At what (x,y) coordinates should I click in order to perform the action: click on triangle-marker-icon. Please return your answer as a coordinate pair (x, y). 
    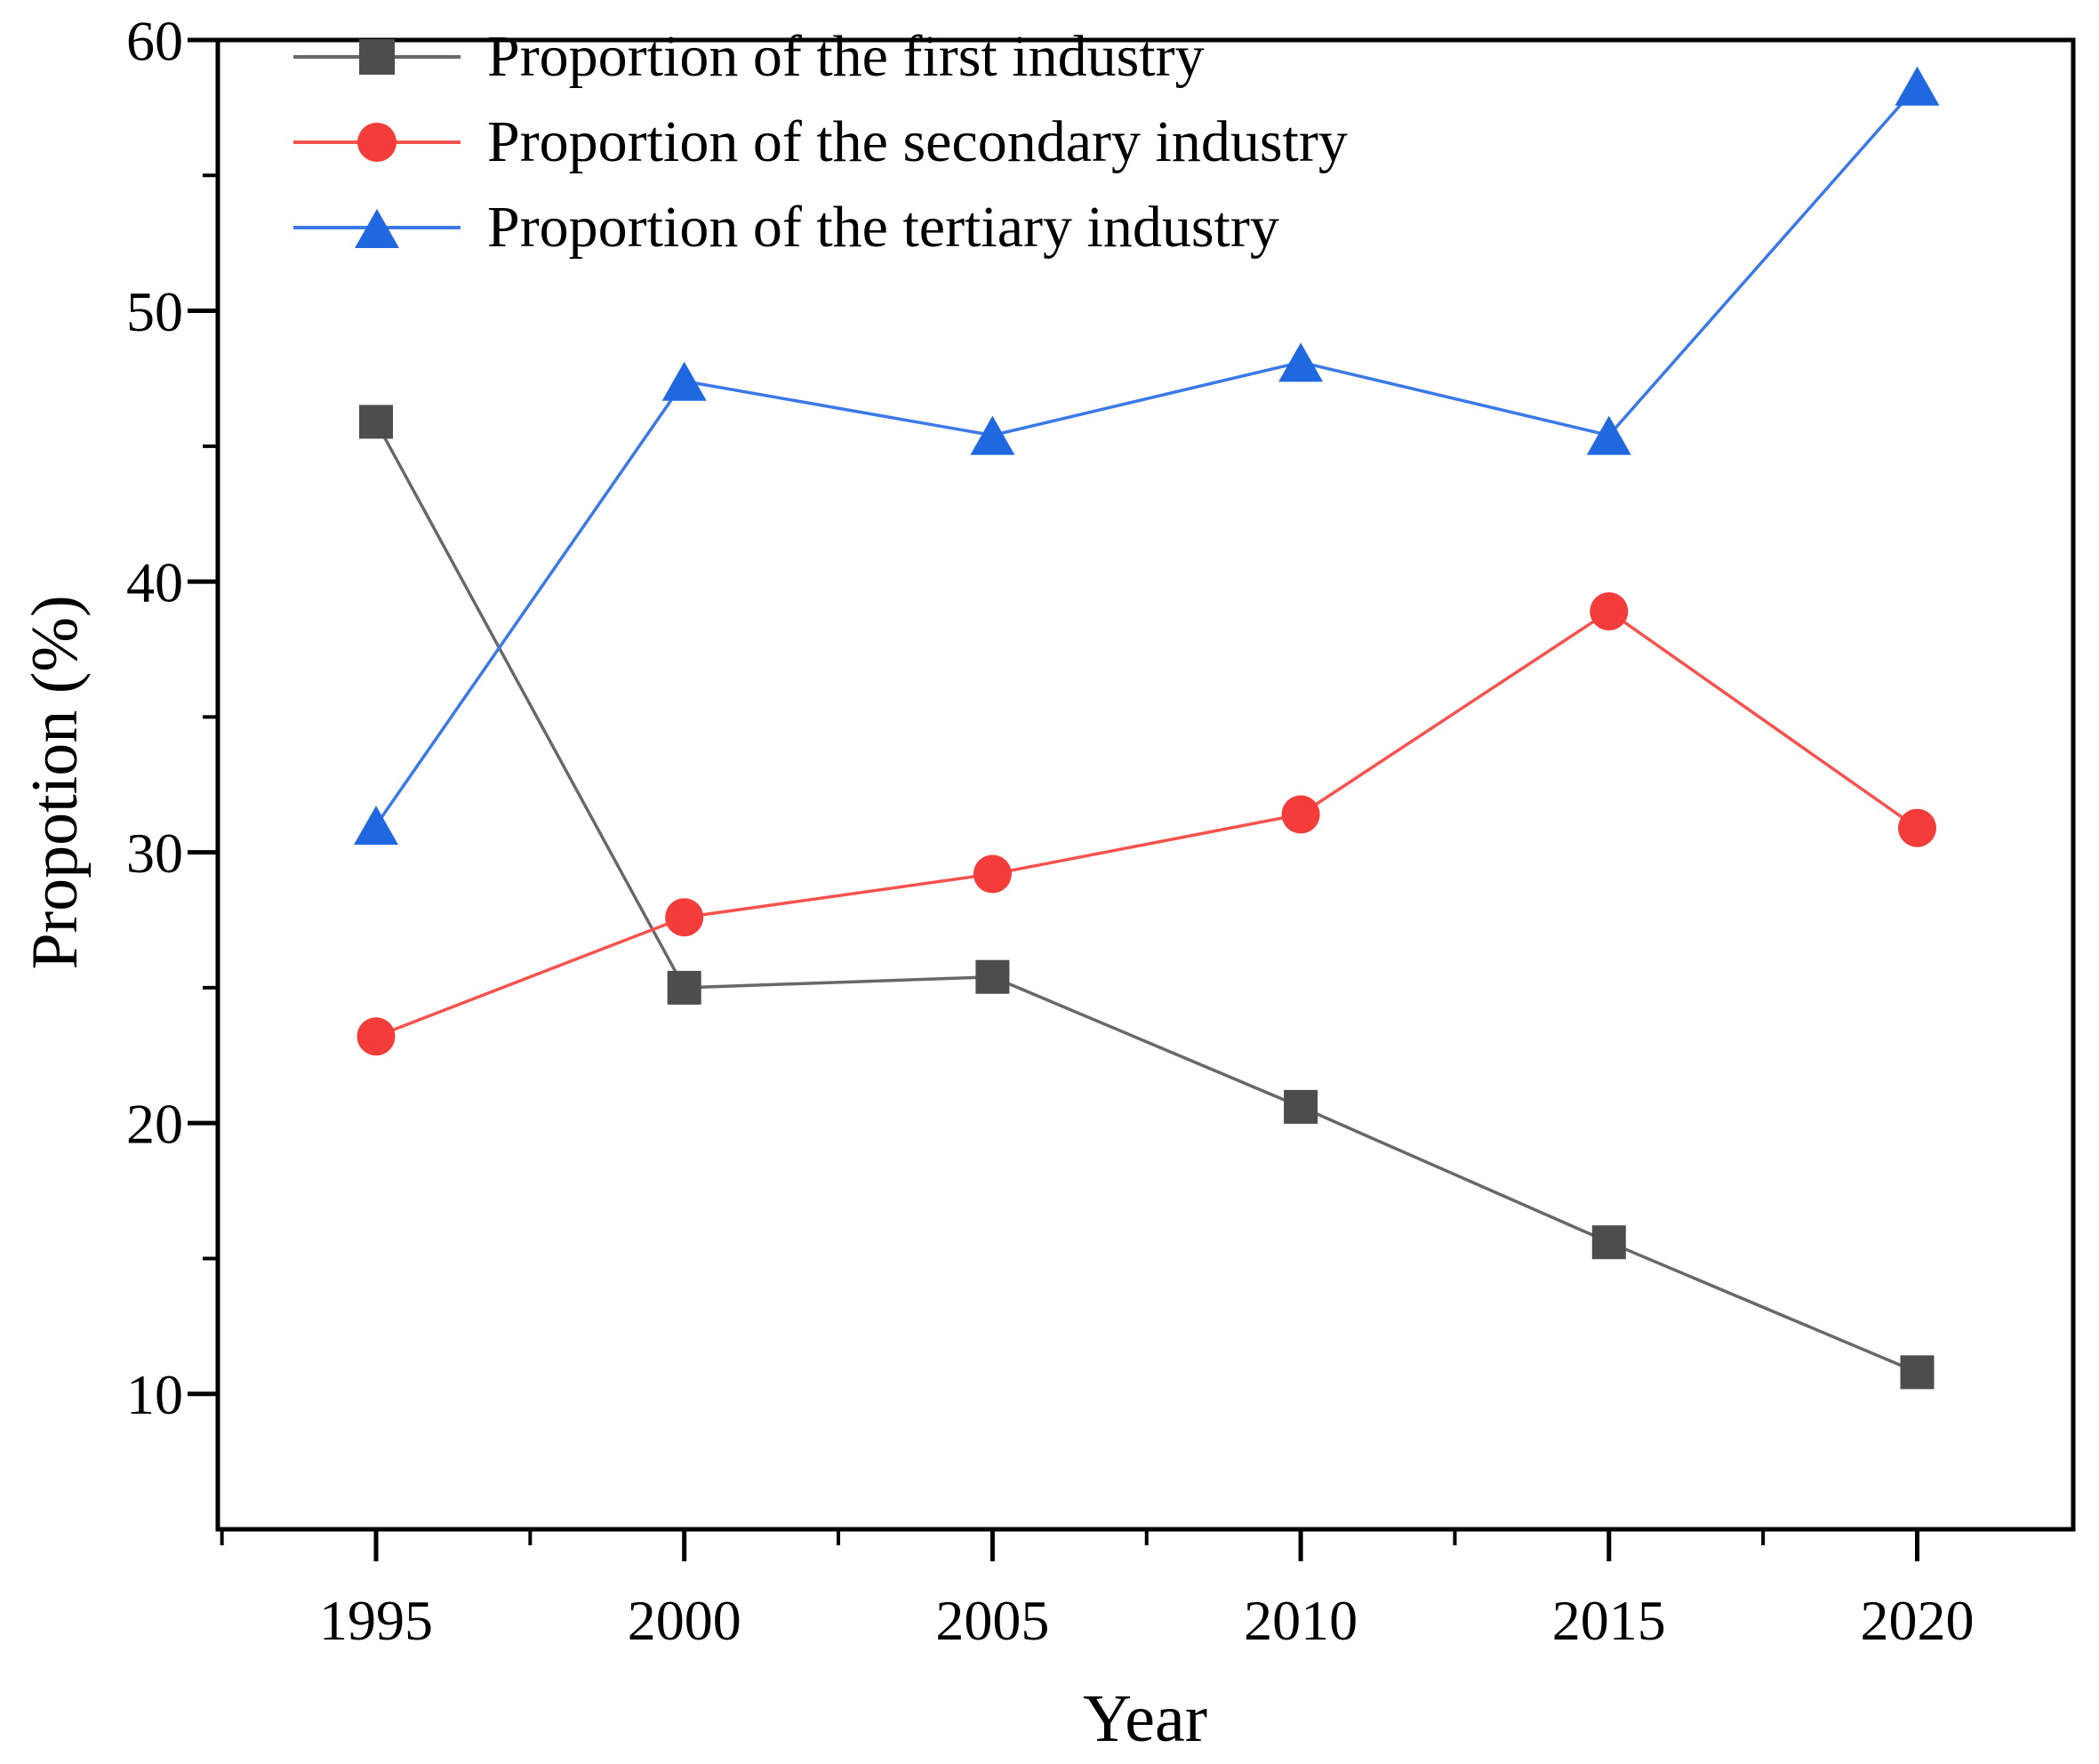
    Looking at the image, I should click on (377, 228).